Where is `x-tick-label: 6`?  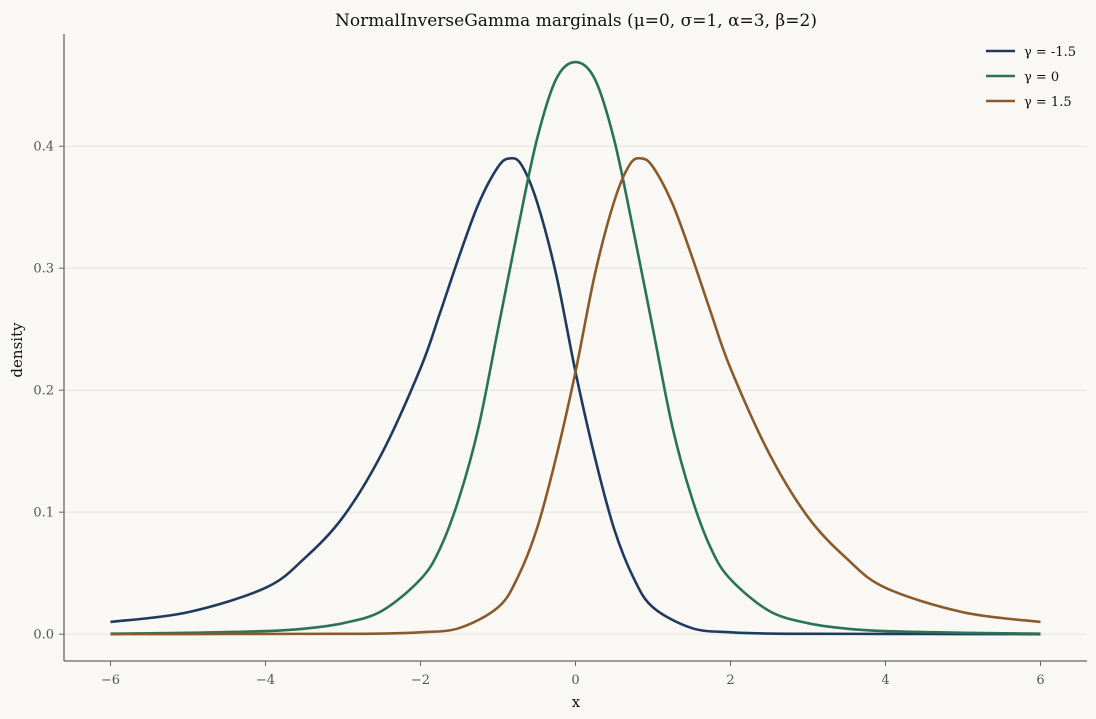 x-tick-label: 6 is located at coordinates (1040, 680).